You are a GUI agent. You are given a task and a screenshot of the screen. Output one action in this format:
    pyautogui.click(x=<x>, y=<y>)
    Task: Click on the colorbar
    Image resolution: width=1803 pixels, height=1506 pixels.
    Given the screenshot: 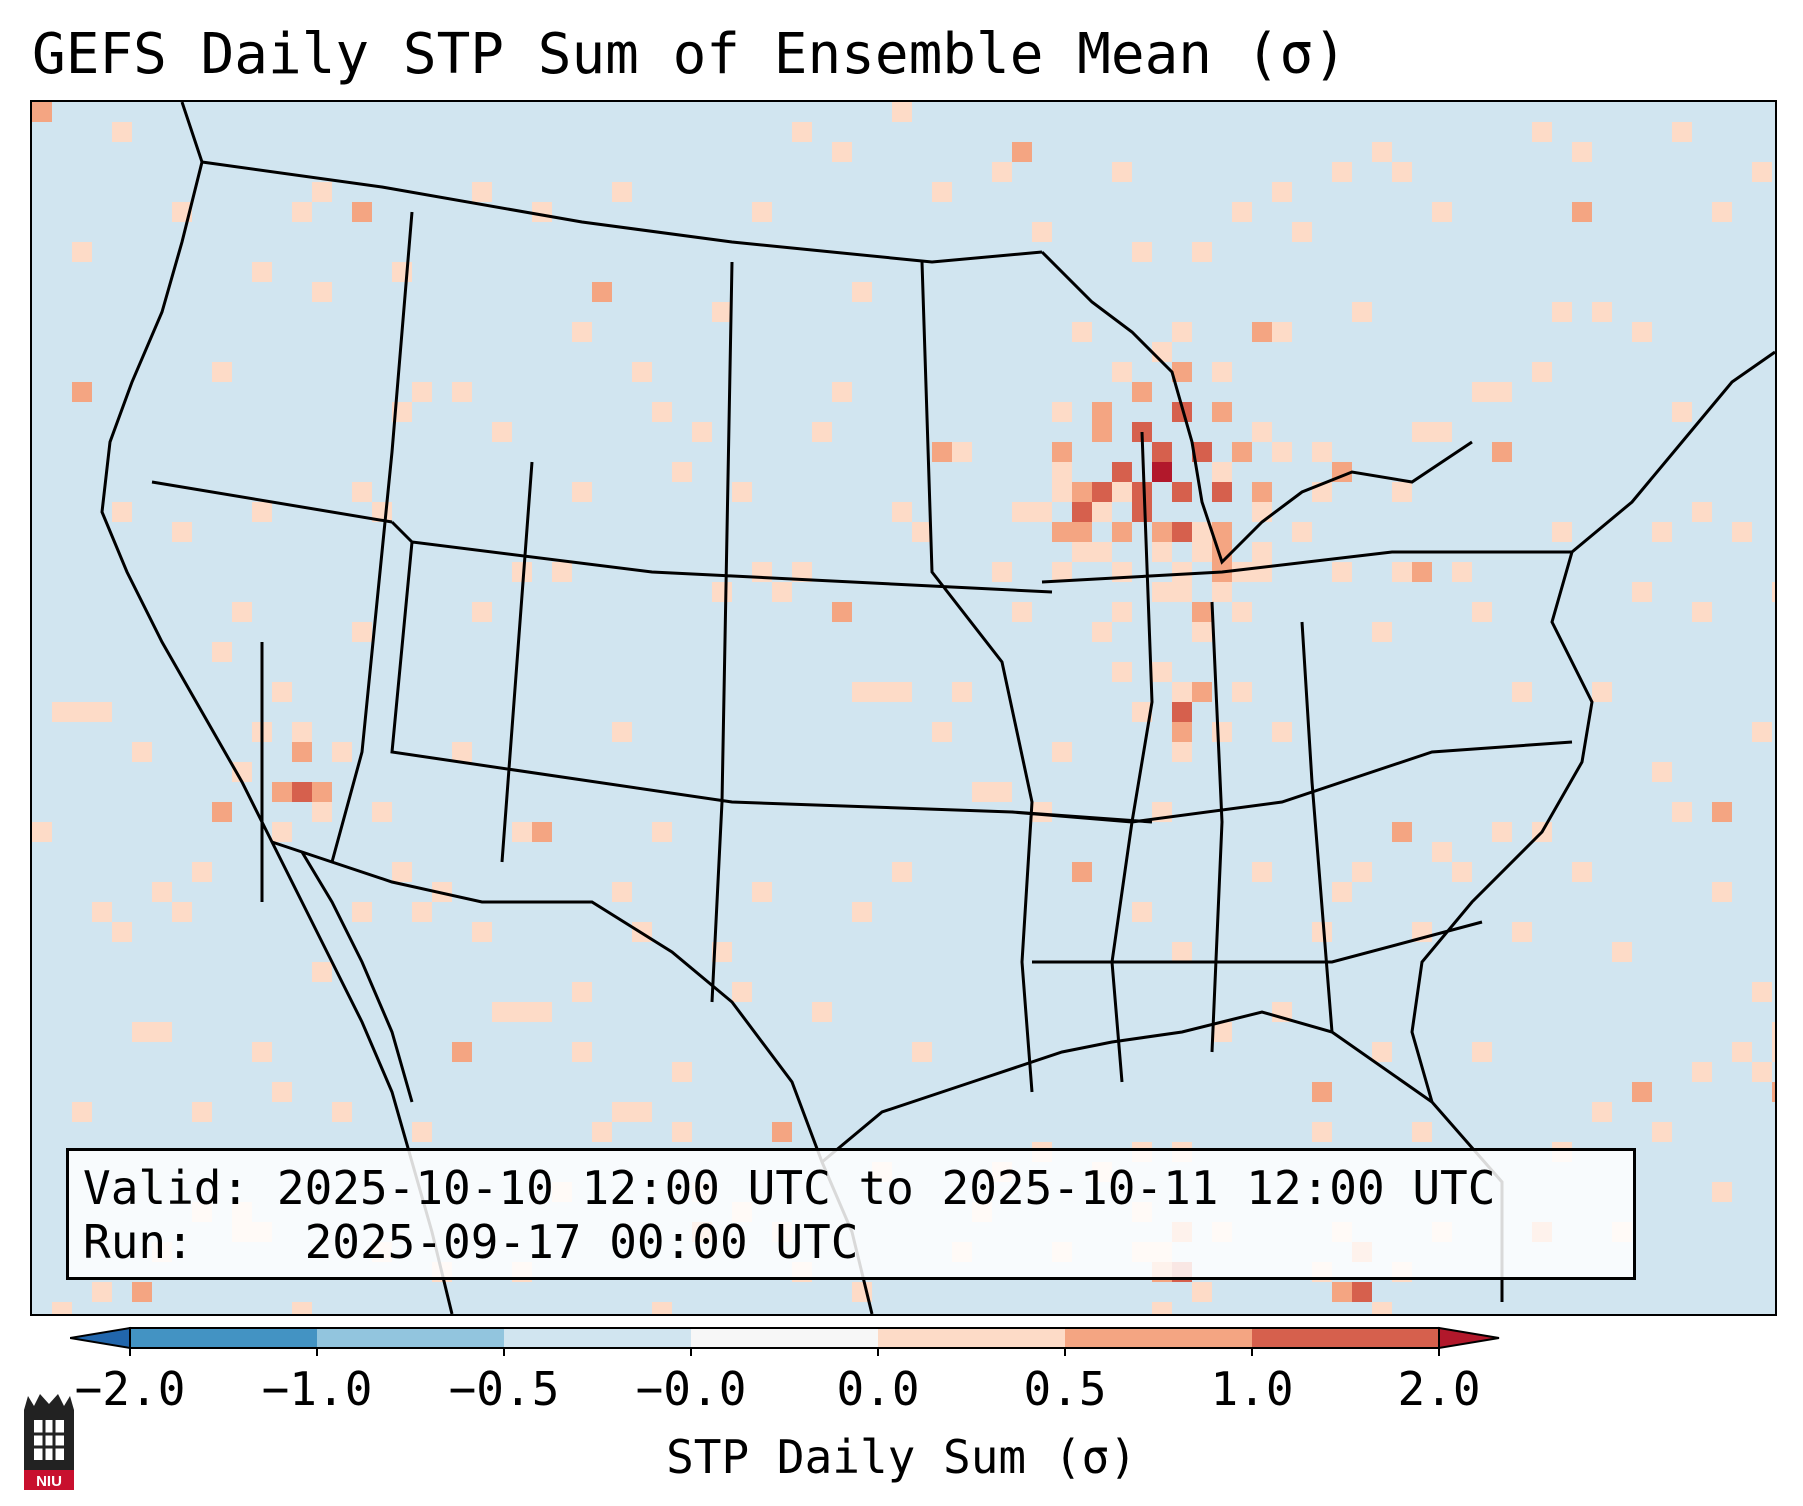 What is the action you would take?
    pyautogui.click(x=785, y=1341)
    